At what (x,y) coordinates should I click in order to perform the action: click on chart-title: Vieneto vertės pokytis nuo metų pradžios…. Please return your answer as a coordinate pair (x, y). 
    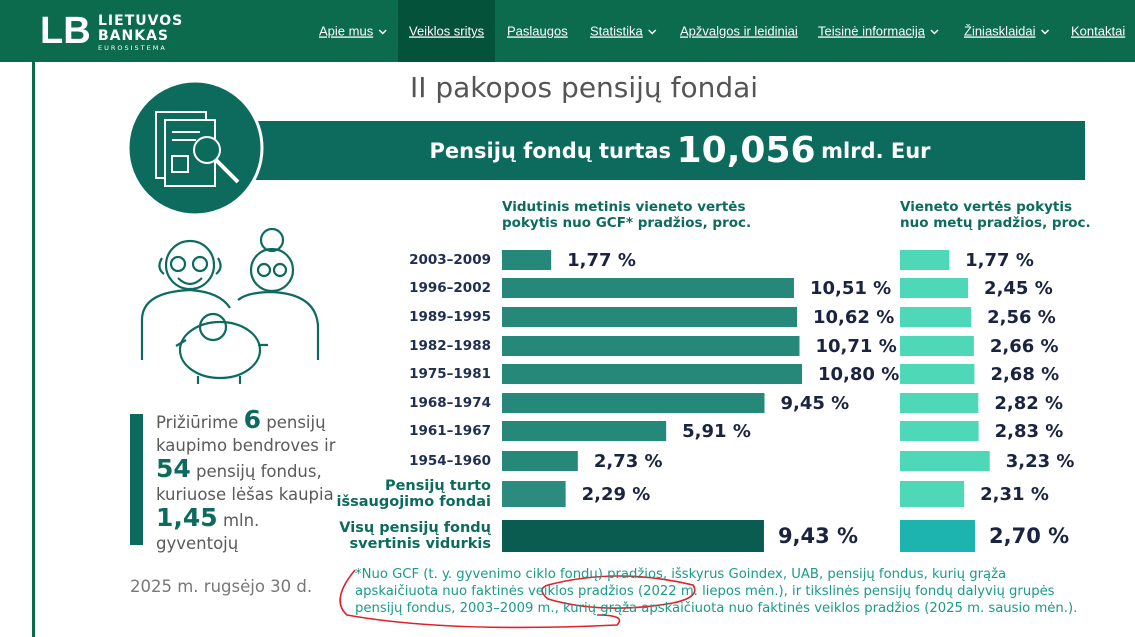
    Looking at the image, I should click on (995, 215).